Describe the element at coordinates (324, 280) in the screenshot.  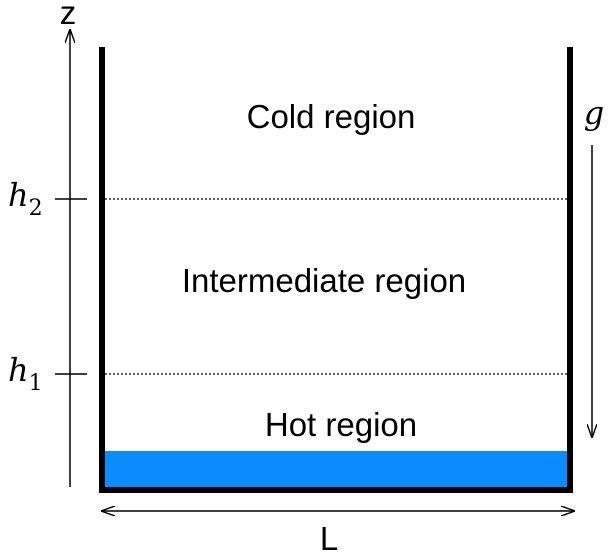
I see `intermediate-region-label: Intermediate region` at that location.